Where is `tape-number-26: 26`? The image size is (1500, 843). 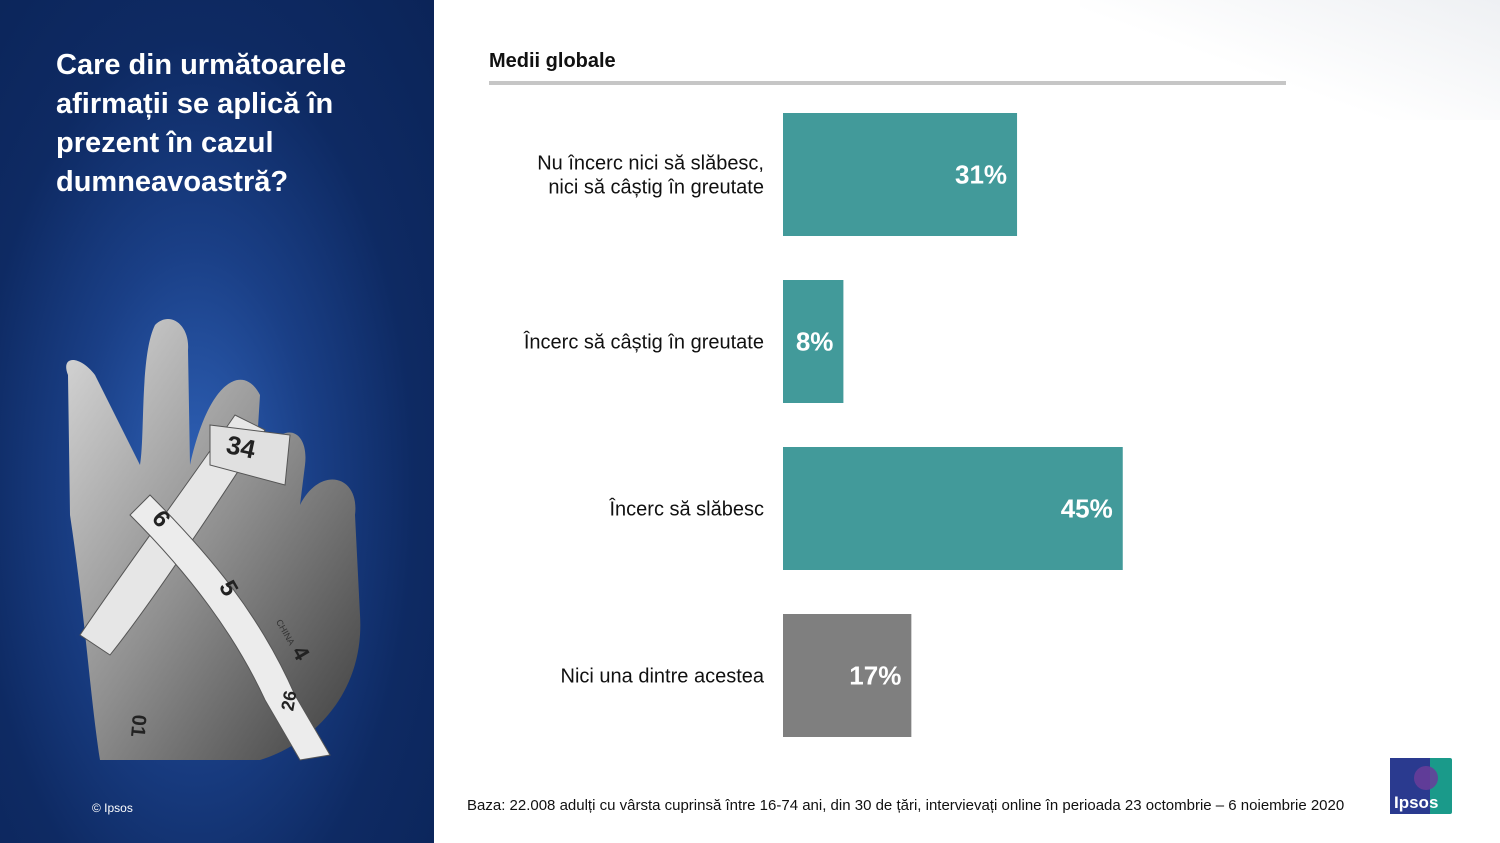 tape-number-26: 26 is located at coordinates (288, 700).